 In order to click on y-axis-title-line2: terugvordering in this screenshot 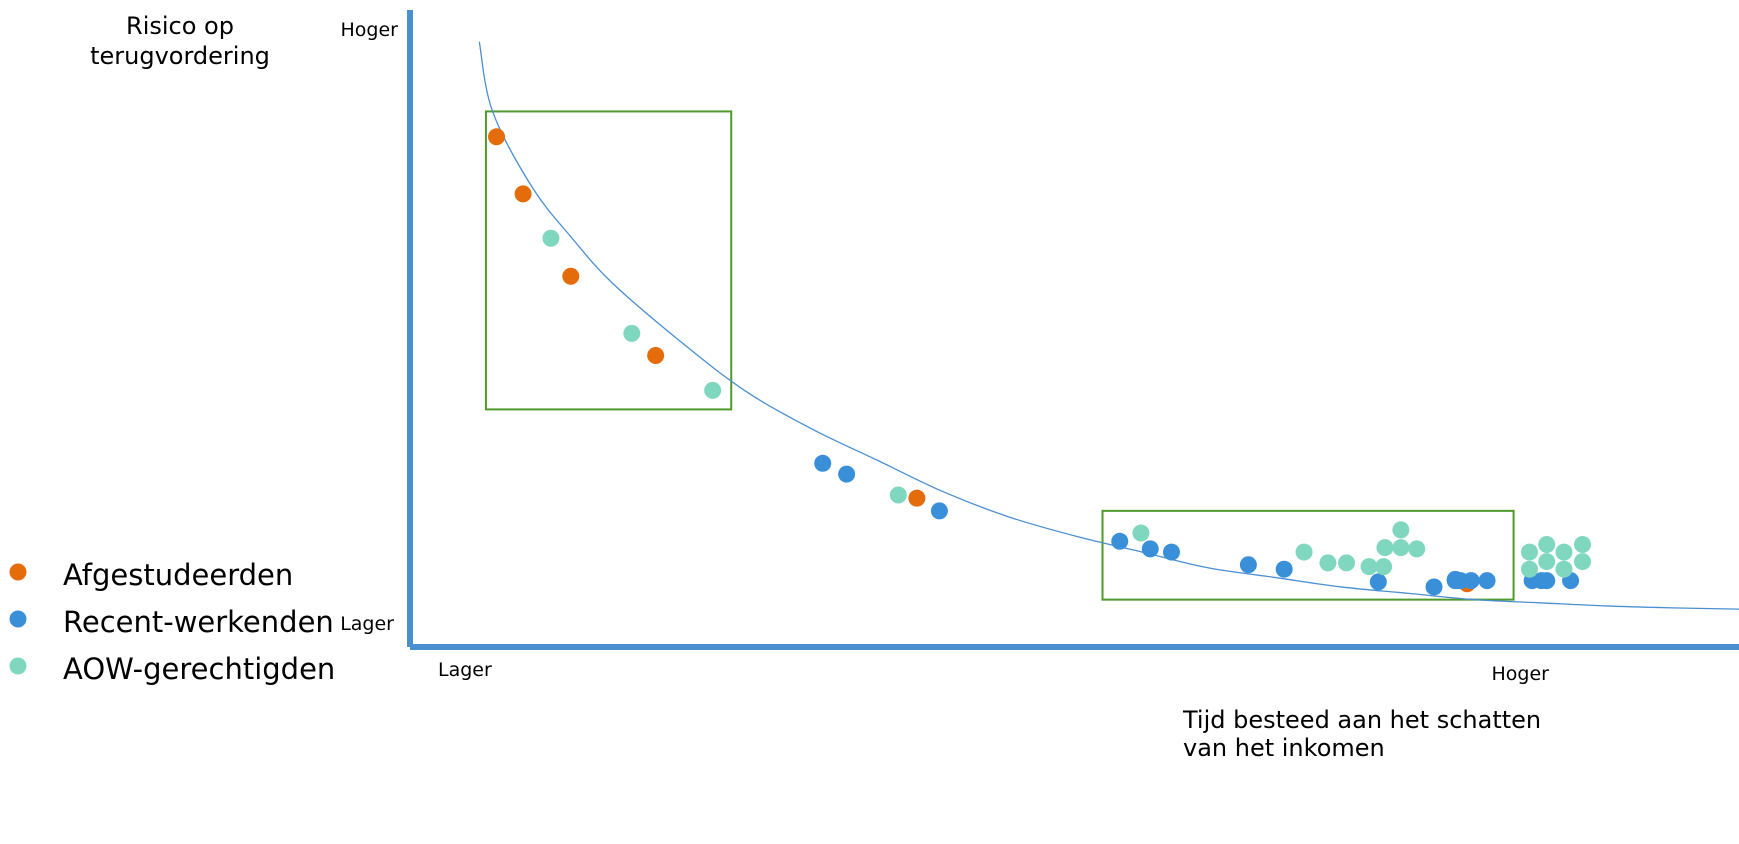, I will do `click(180, 56)`.